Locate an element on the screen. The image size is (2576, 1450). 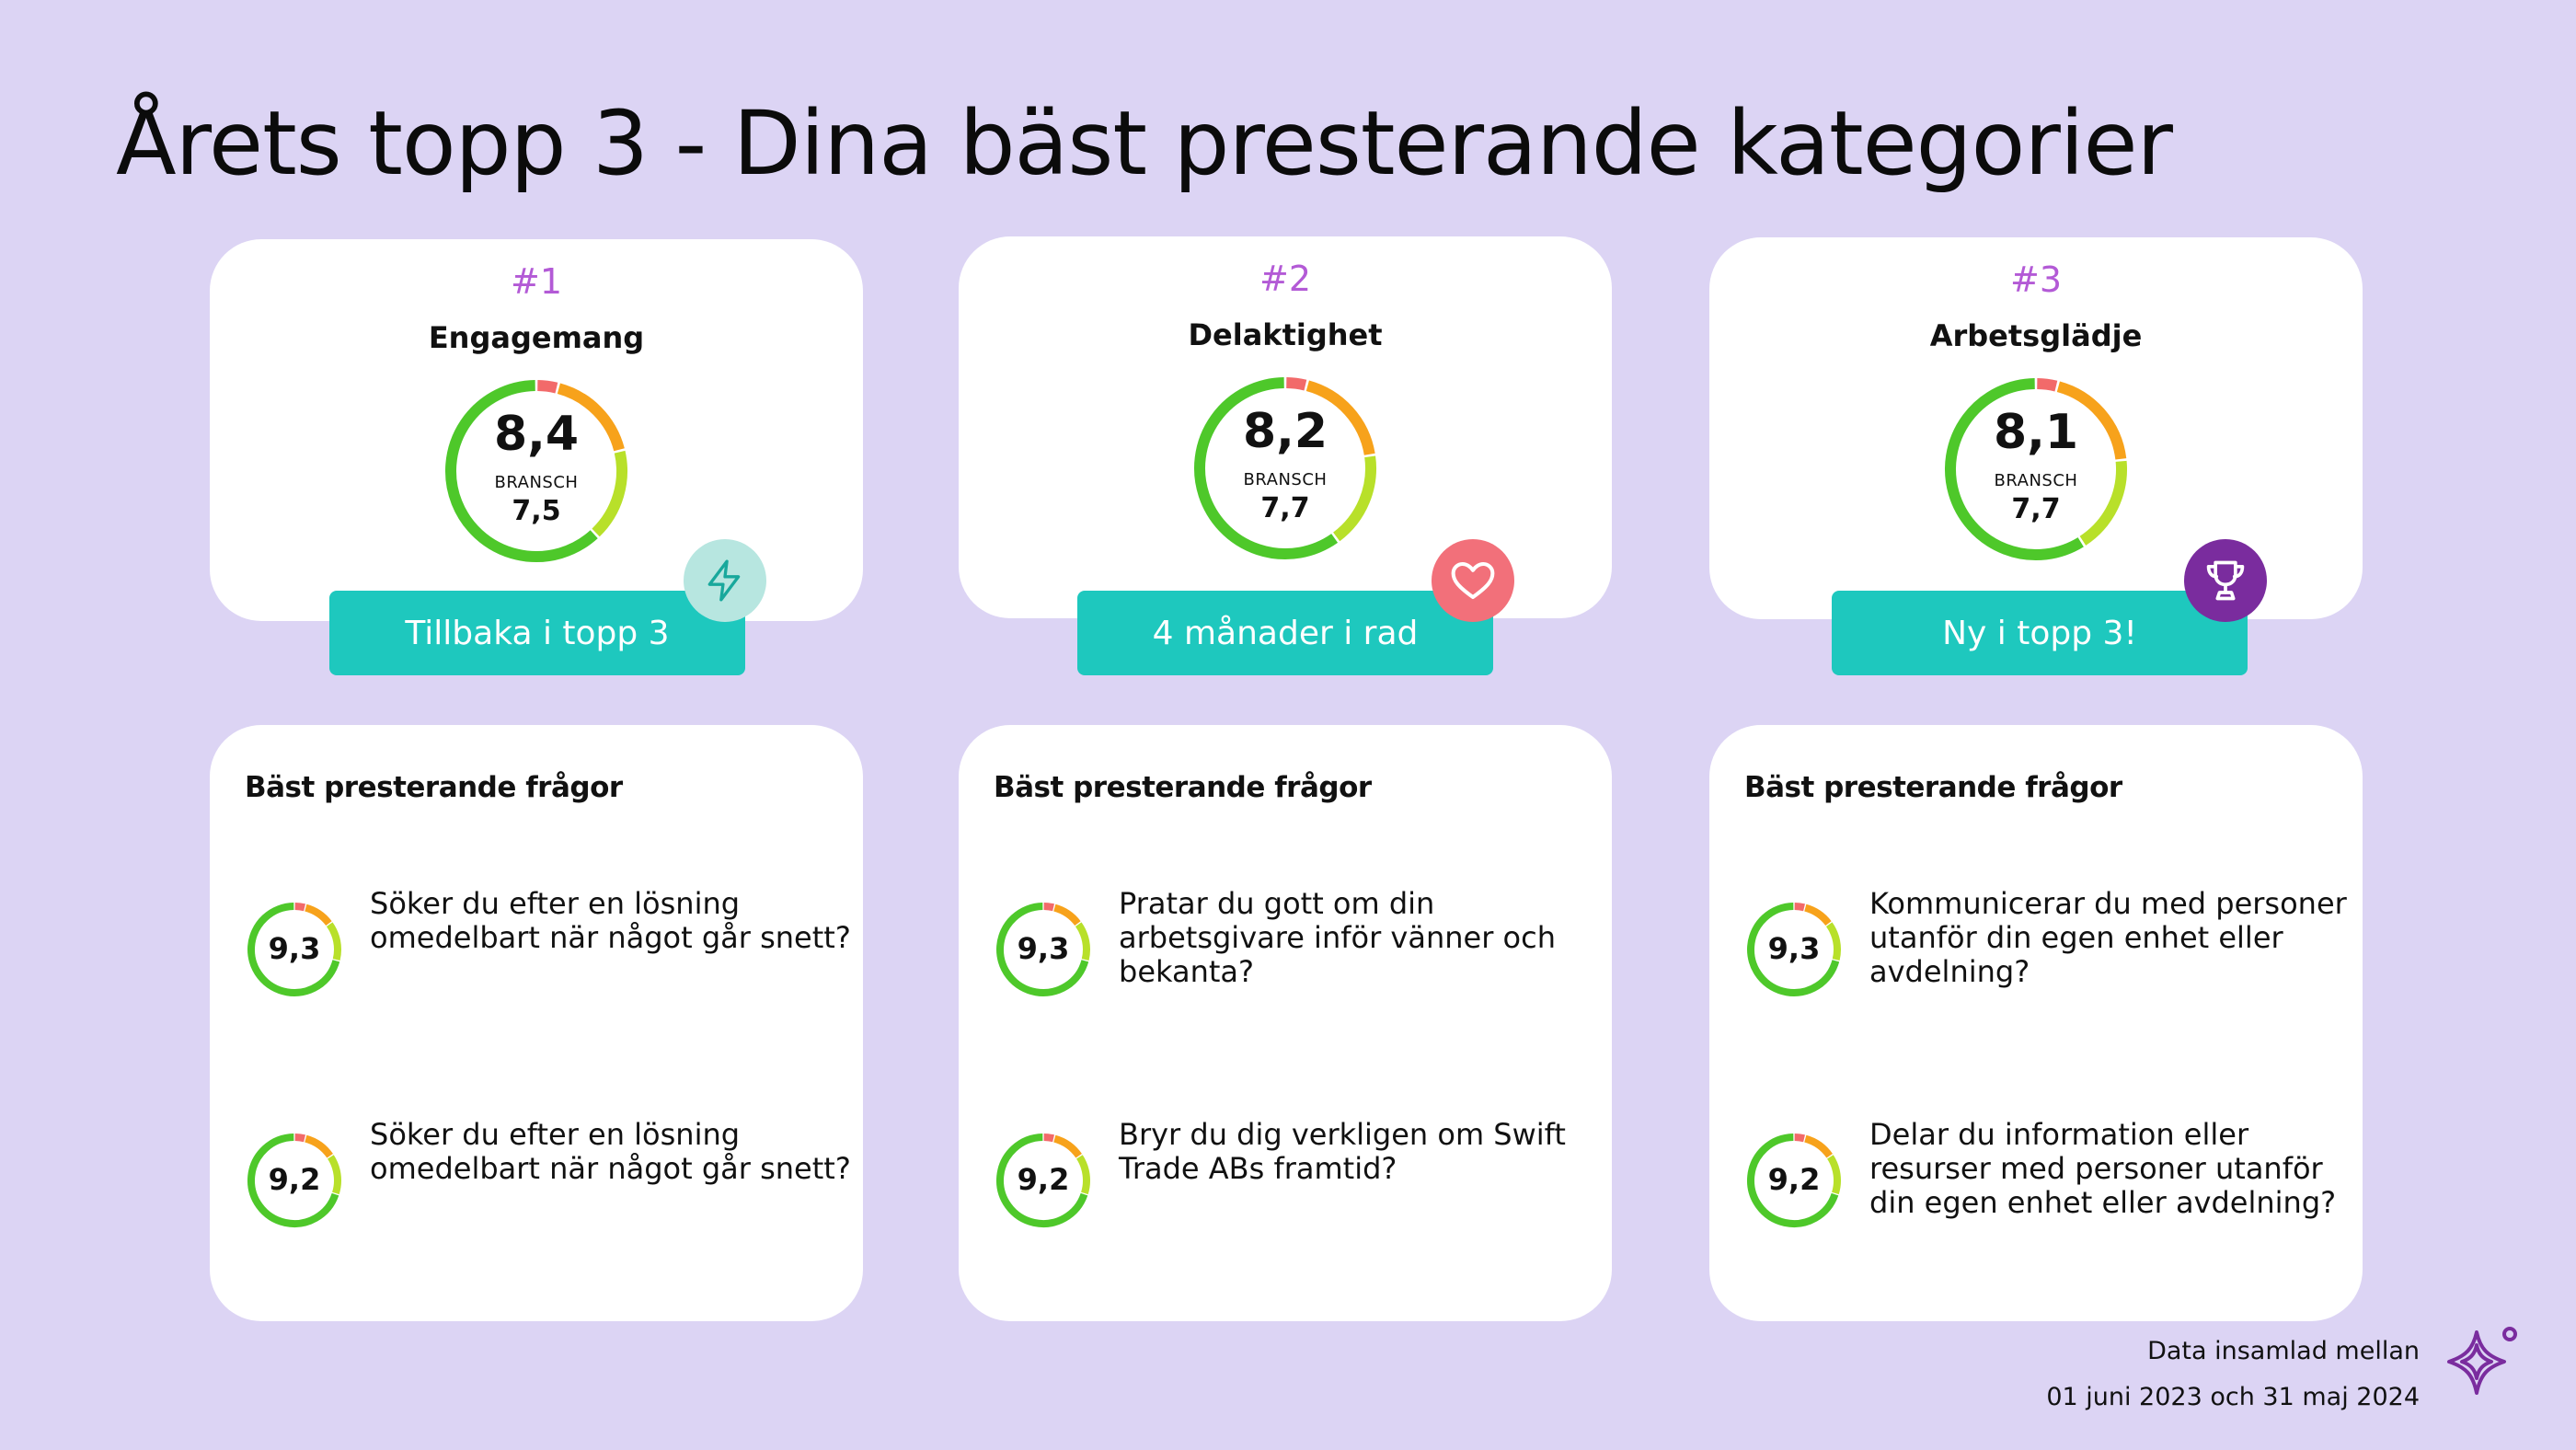
category-score: 8,4 is located at coordinates (536, 435).